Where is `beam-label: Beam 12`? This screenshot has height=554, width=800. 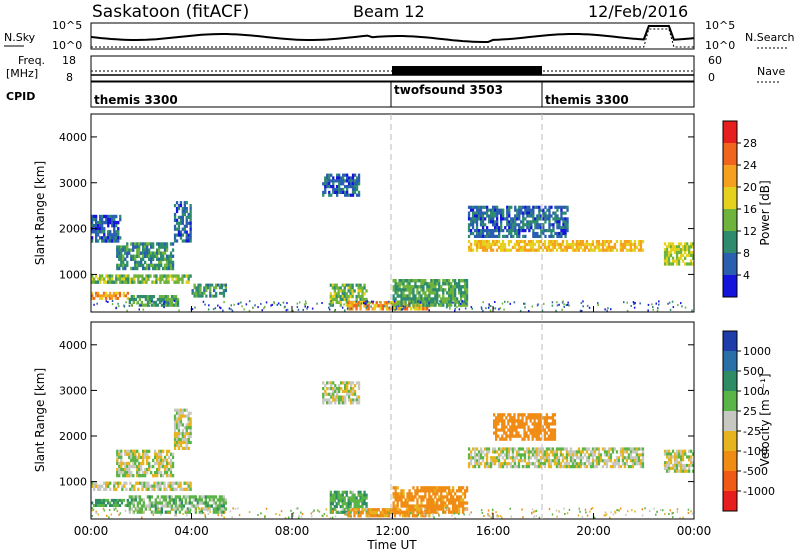
beam-label: Beam 12 is located at coordinates (389, 11).